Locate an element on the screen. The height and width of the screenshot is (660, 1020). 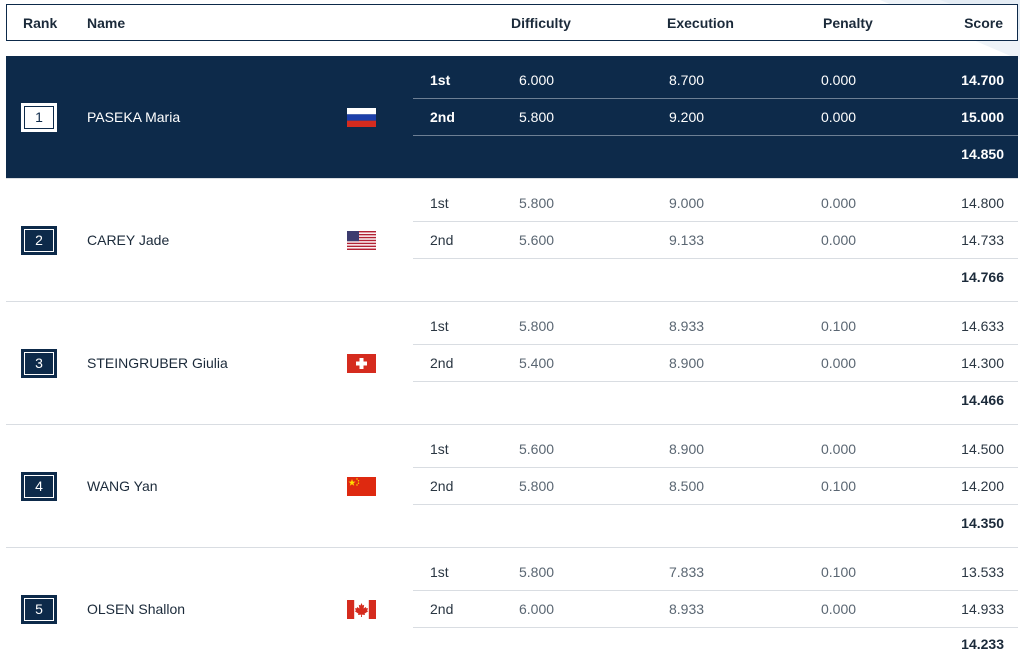
final-score: 14.850 is located at coordinates (982, 154).